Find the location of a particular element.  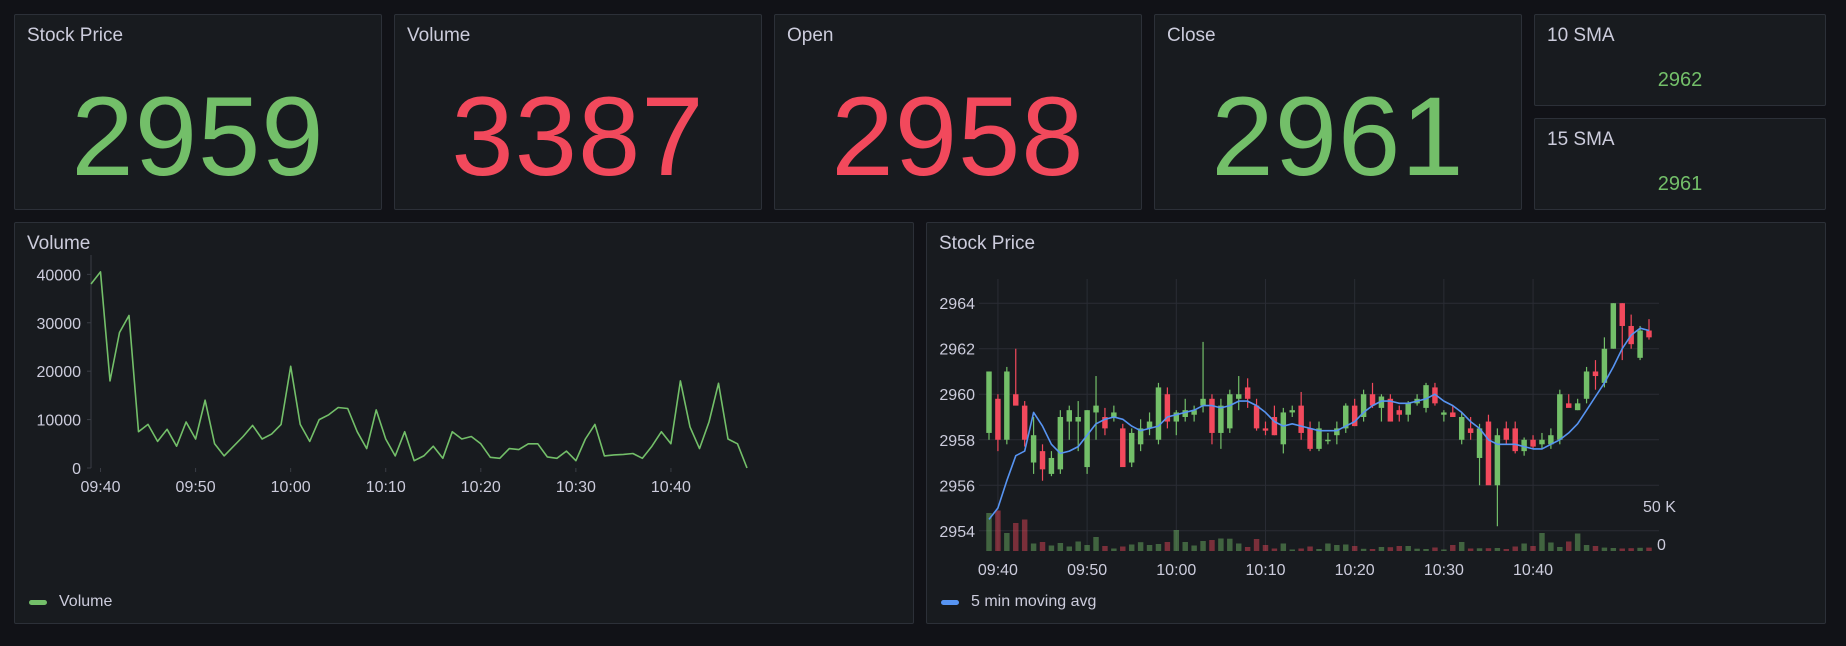

panel-title: 15 SMA is located at coordinates (1581, 139).